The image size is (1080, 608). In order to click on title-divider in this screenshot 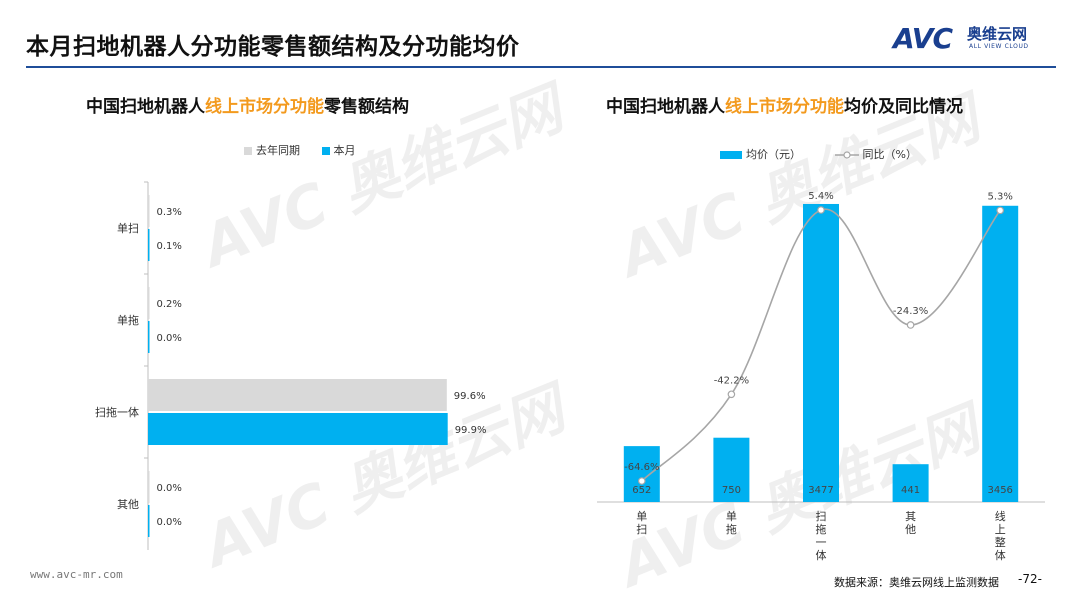, I will do `click(541, 67)`.